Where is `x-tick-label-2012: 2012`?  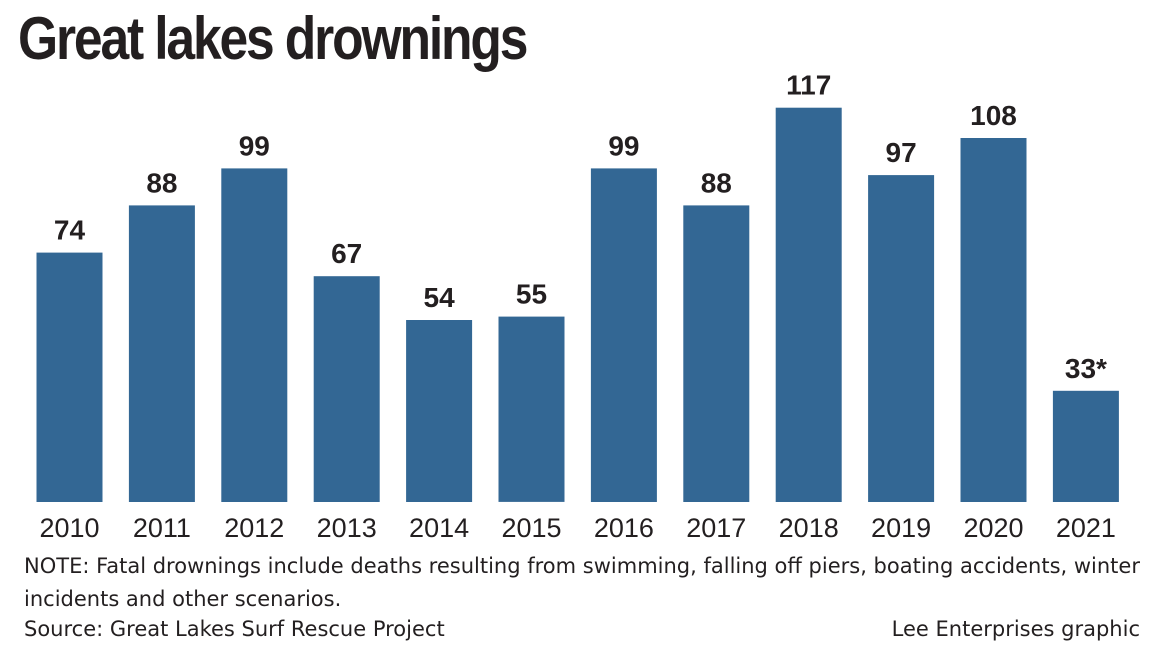
x-tick-label-2012: 2012 is located at coordinates (254, 528).